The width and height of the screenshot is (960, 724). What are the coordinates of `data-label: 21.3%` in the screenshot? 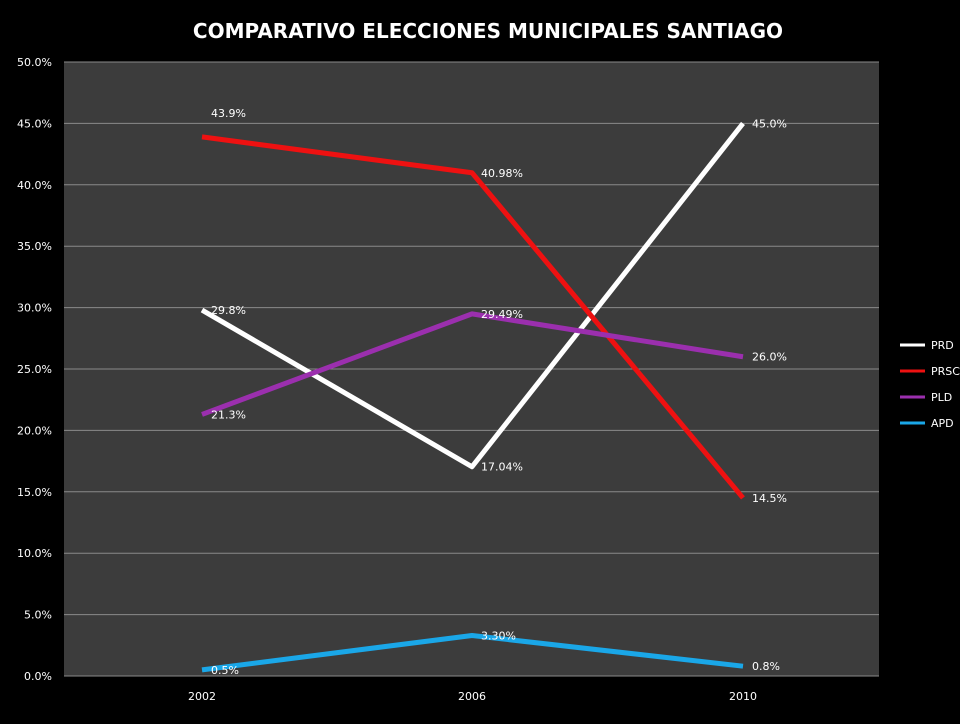 It's located at (228, 414).